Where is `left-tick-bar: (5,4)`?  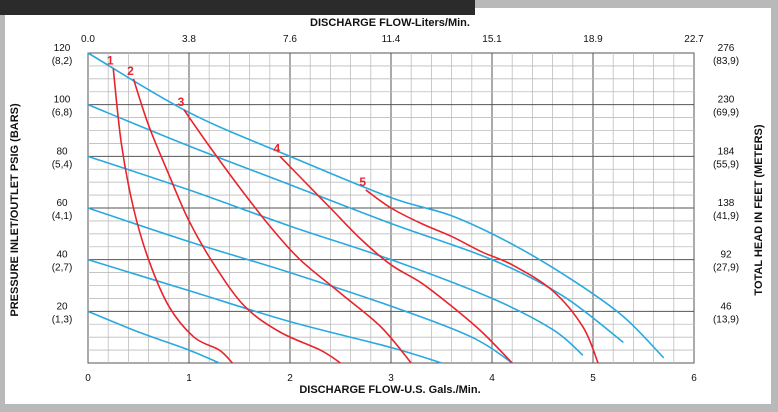 left-tick-bar: (5,4) is located at coordinates (62, 164).